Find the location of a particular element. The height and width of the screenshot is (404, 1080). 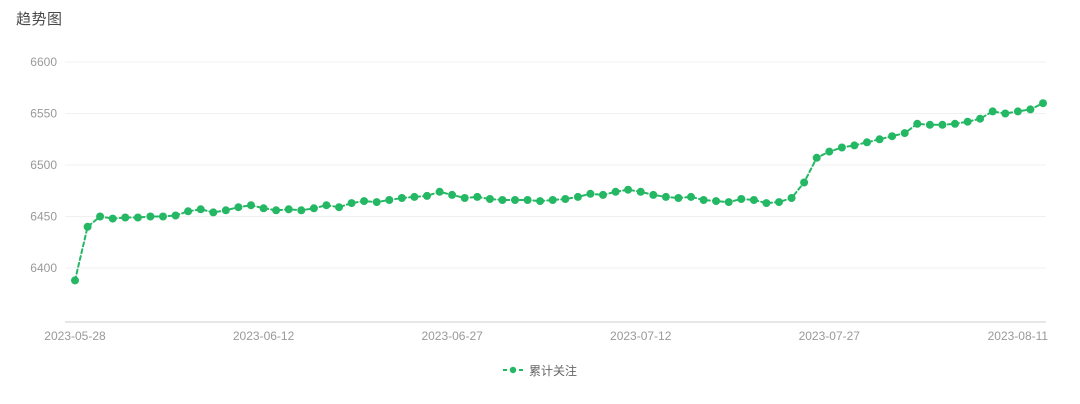

legend-item: 累计关注 is located at coordinates (540, 370).